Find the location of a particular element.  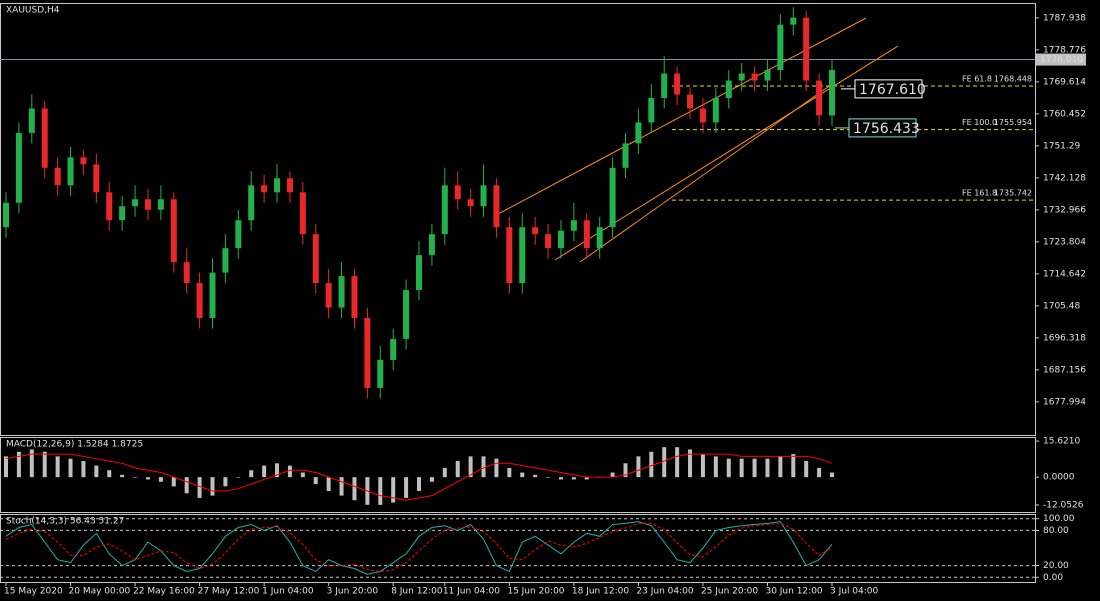

y-tick-label: 1778.776 is located at coordinates (1064, 50).